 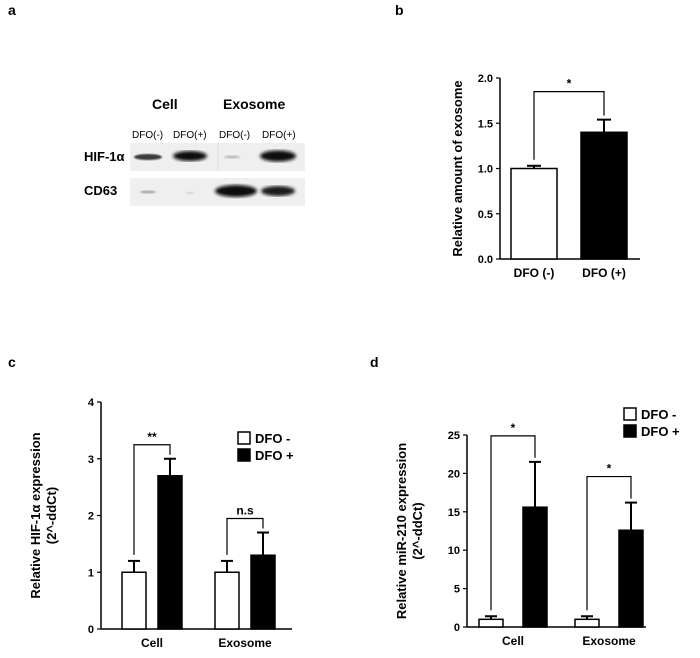 What do you see at coordinates (91, 403) in the screenshot?
I see `y-tick-label: 4` at bounding box center [91, 403].